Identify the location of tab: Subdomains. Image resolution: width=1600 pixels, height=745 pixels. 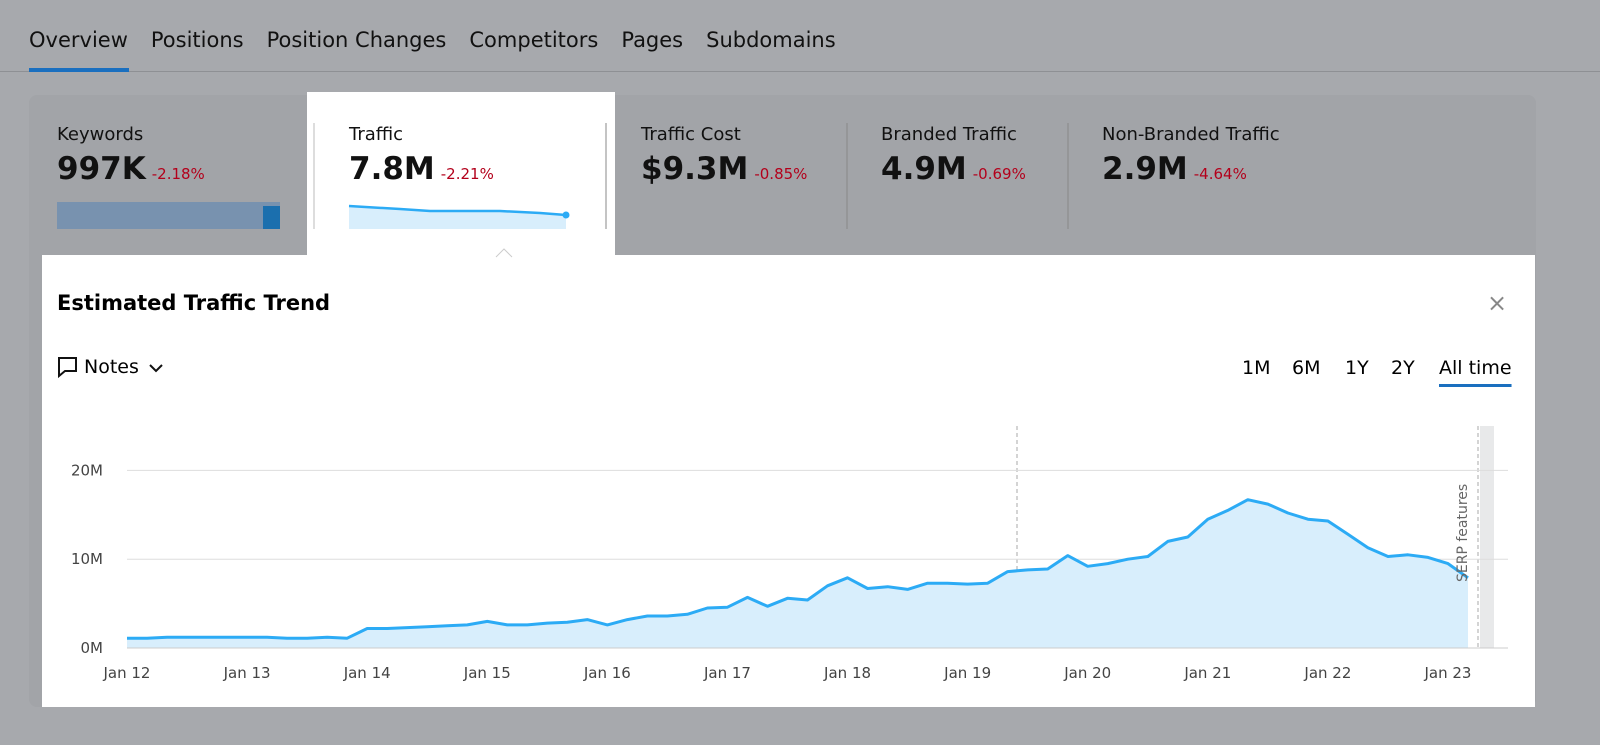
(771, 40).